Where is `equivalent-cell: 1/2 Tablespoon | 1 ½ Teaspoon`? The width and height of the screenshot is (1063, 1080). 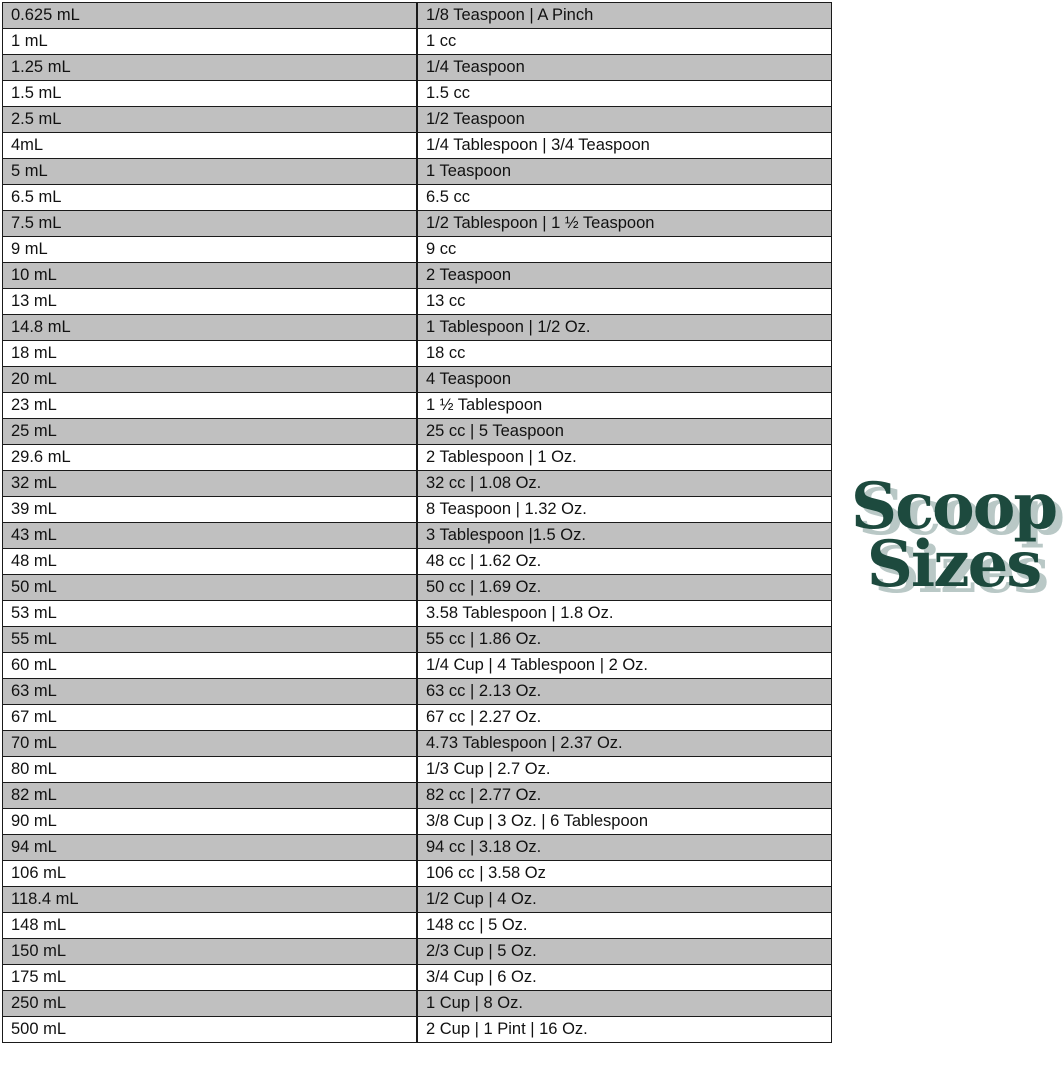
equivalent-cell: 1/2 Tablespoon | 1 ½ Teaspoon is located at coordinates (624, 223).